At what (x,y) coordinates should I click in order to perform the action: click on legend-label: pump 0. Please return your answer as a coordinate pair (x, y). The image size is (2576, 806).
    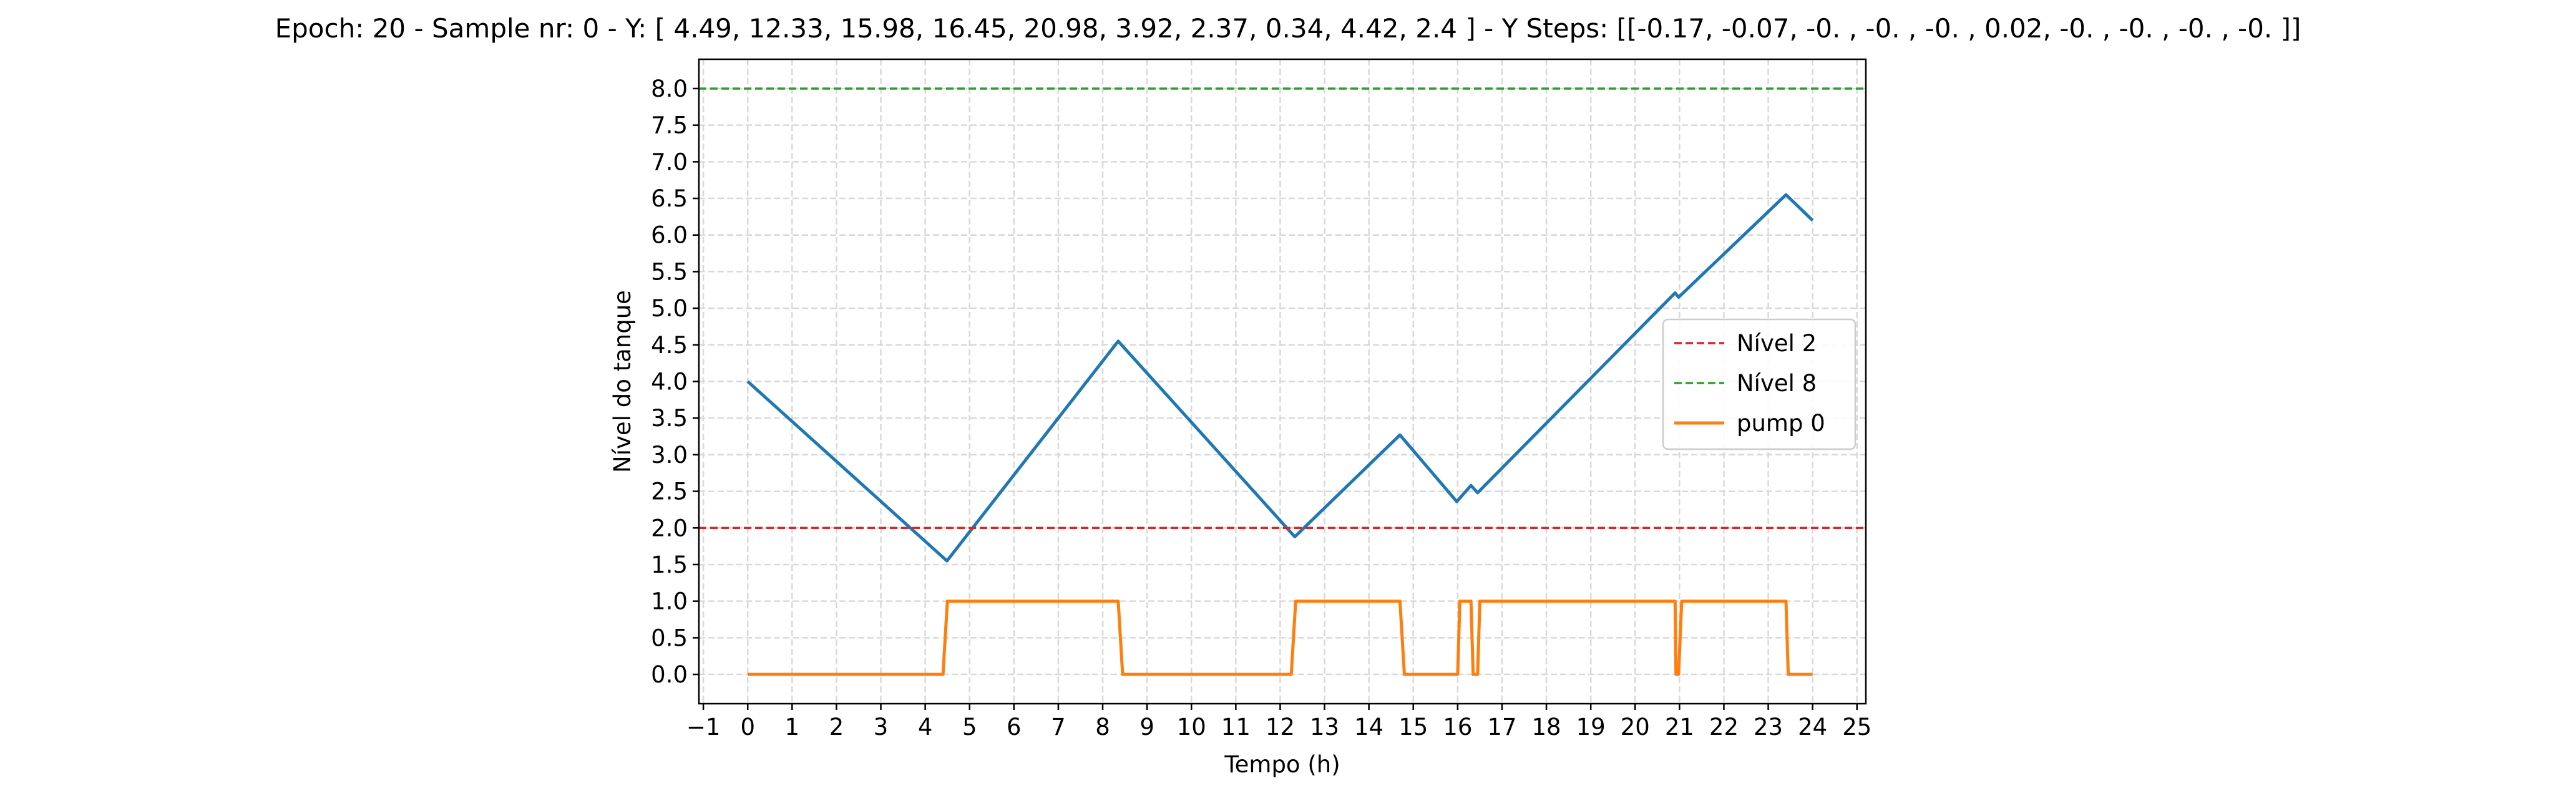
    Looking at the image, I should click on (1781, 423).